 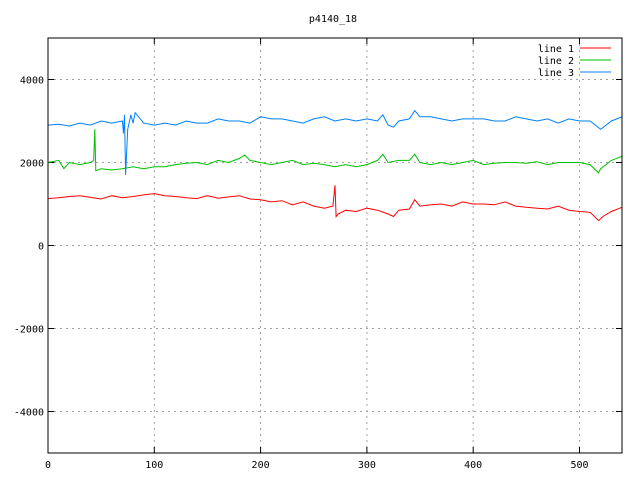 What do you see at coordinates (556, 49) in the screenshot?
I see `legend-label: line 1` at bounding box center [556, 49].